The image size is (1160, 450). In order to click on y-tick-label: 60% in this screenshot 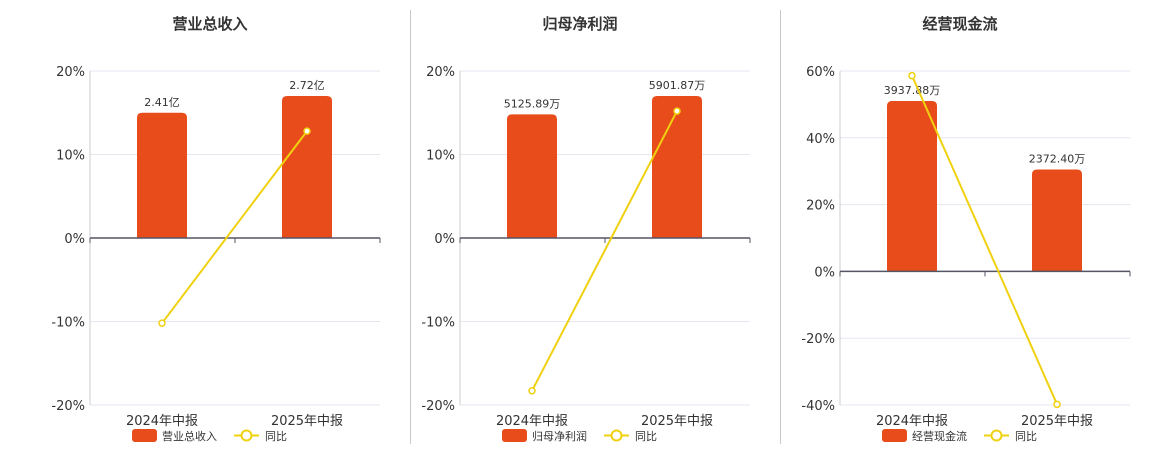, I will do `click(820, 72)`.